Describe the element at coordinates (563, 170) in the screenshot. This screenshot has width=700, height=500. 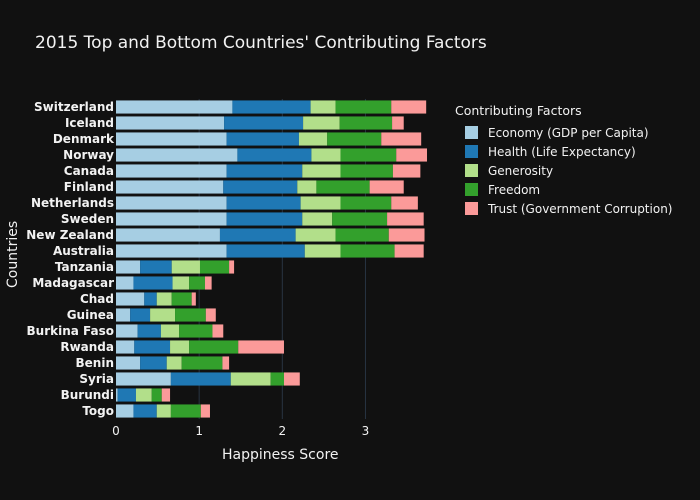
I see `legend-item: Generosity` at that location.